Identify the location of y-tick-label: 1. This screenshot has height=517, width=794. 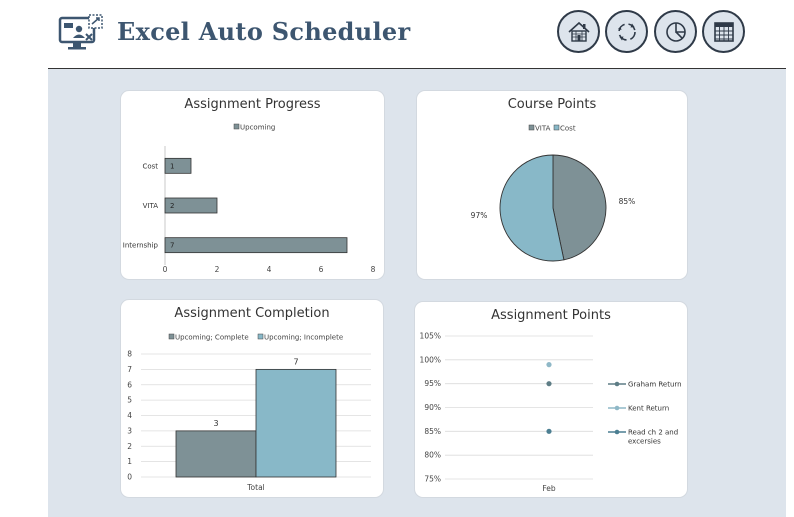
(129, 461).